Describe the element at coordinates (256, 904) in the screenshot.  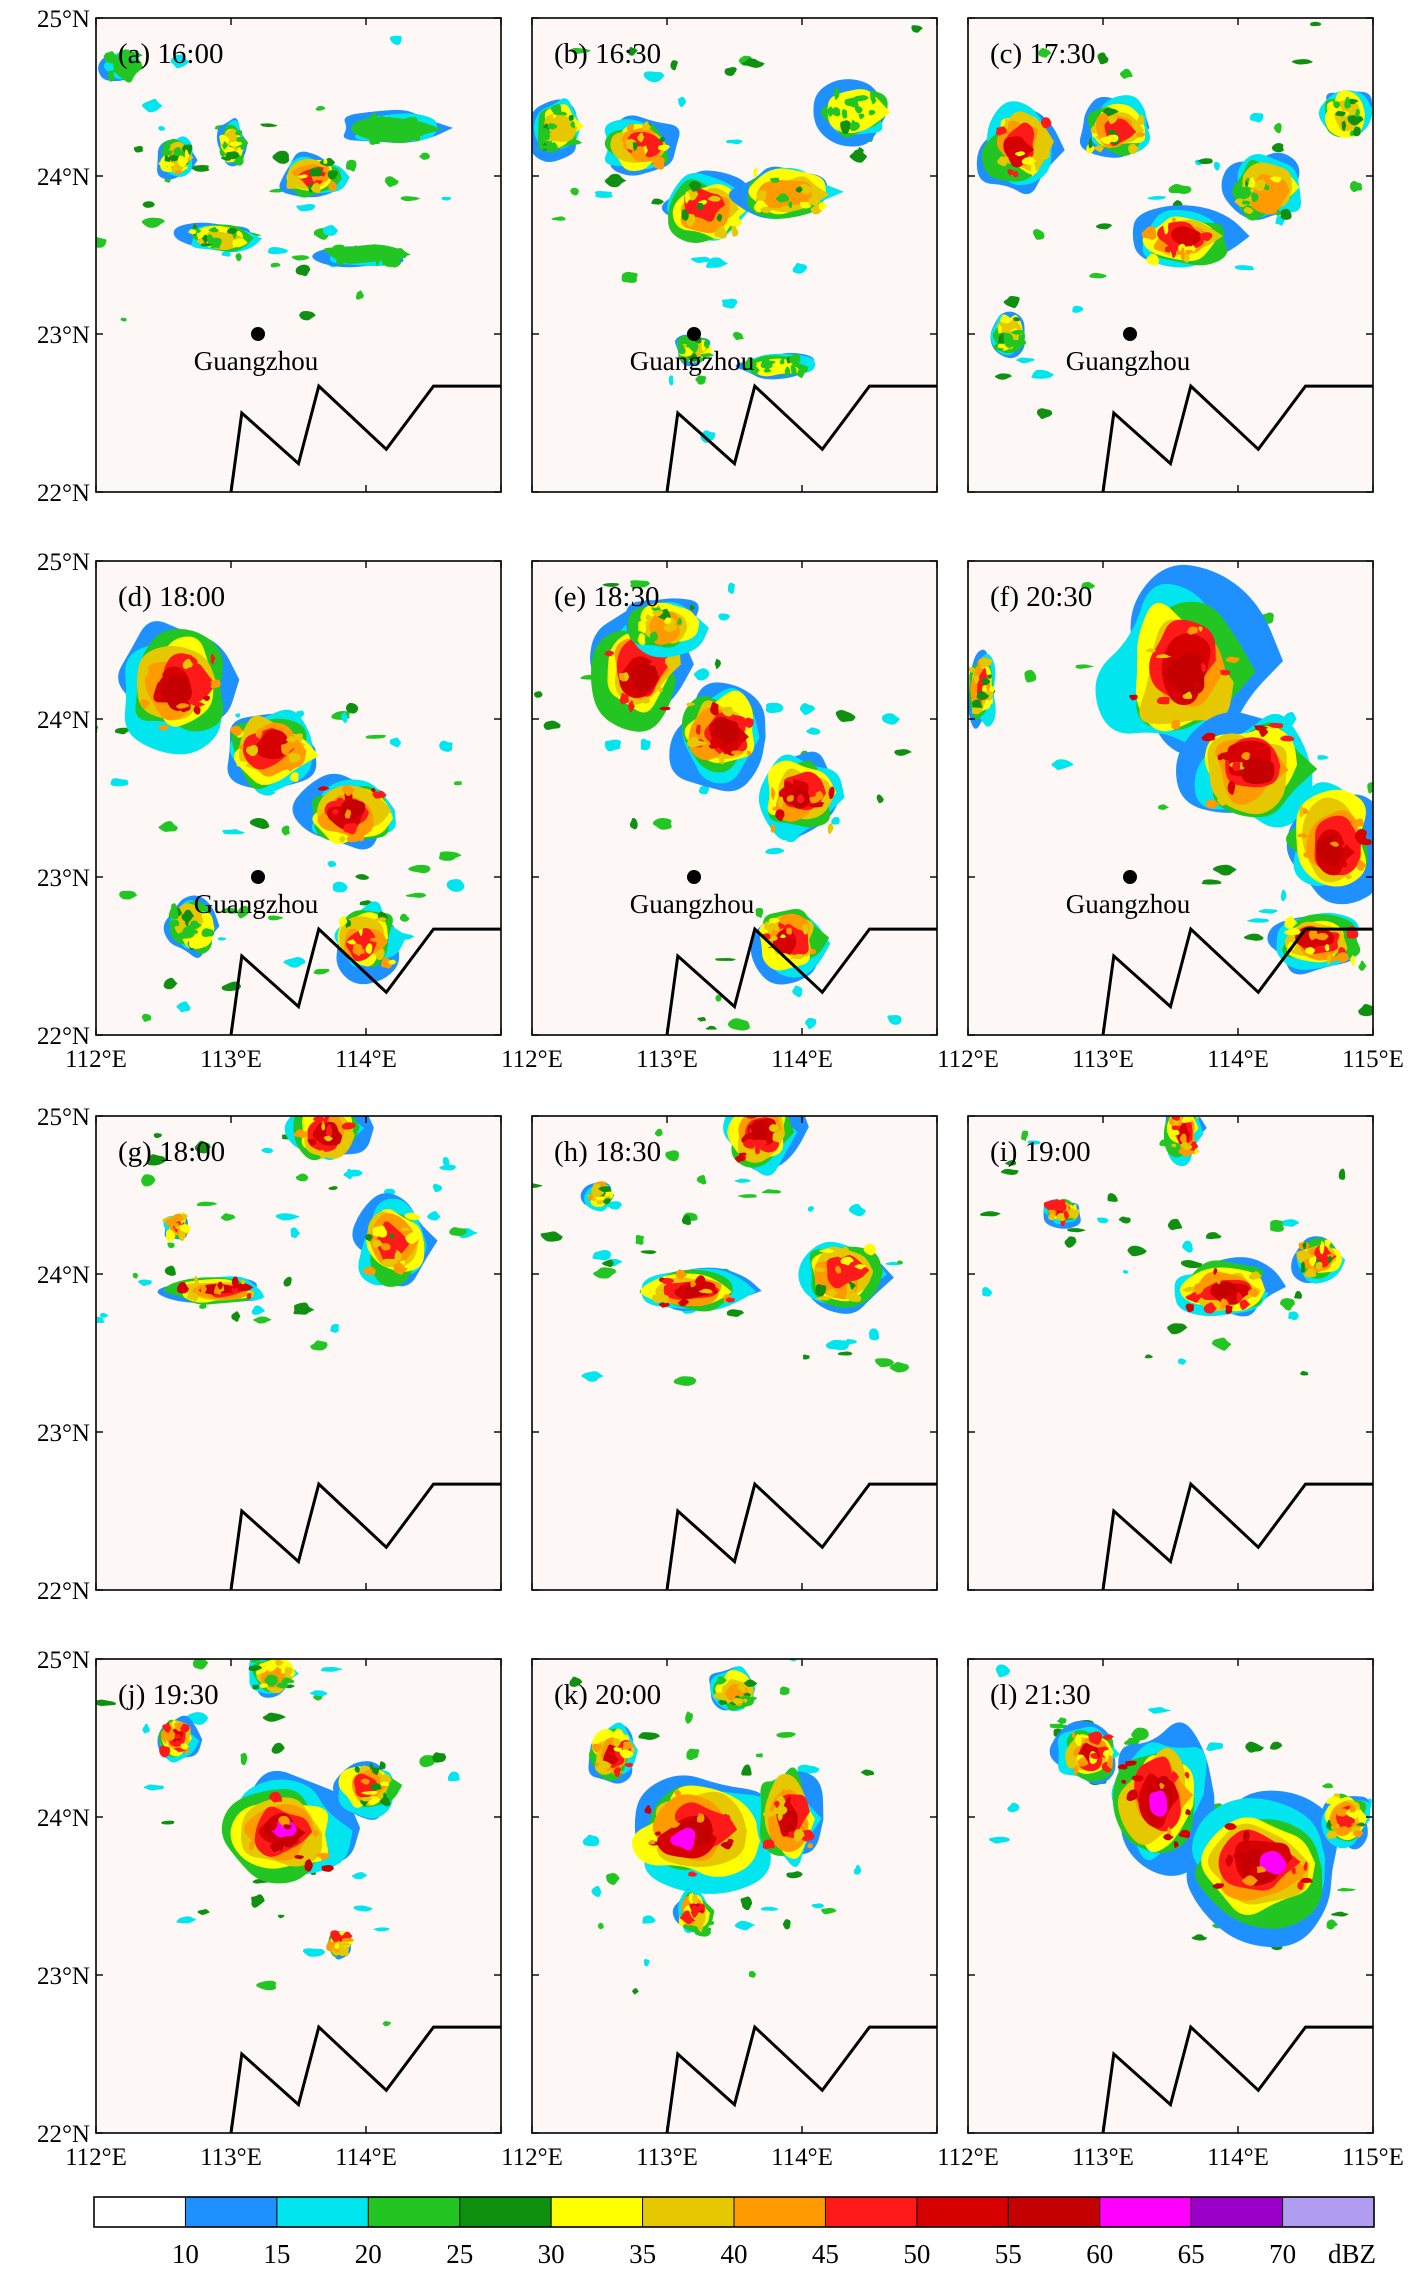
I see `city-label: Guangzhou` at that location.